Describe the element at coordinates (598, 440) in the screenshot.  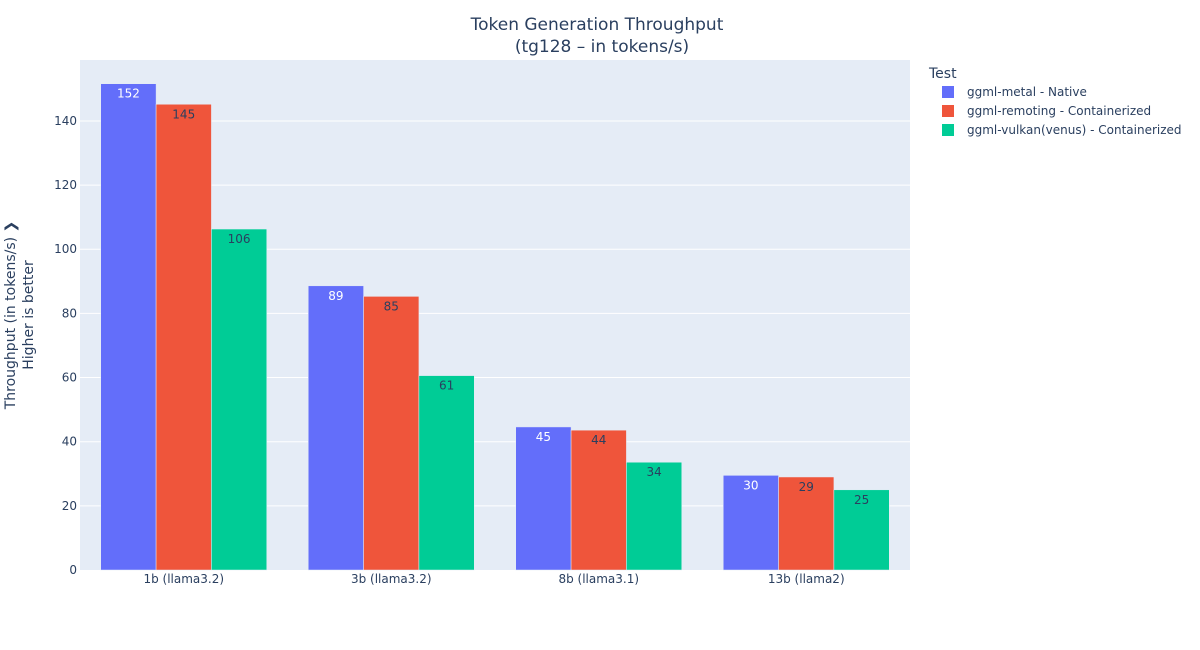
I see `bar-value-label: 44` at that location.